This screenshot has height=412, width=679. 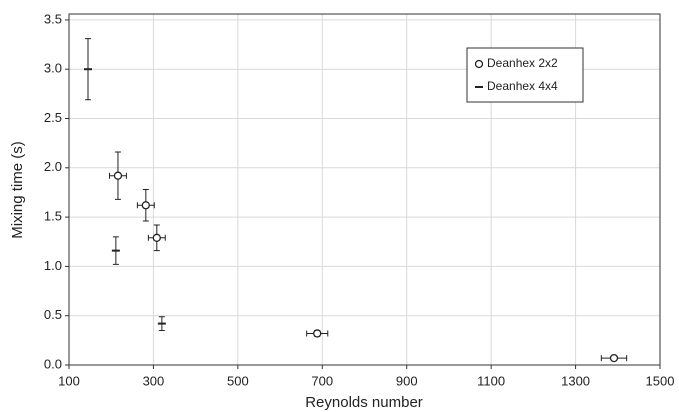 What do you see at coordinates (53, 68) in the screenshot?
I see `y-tick-label: 3.0` at bounding box center [53, 68].